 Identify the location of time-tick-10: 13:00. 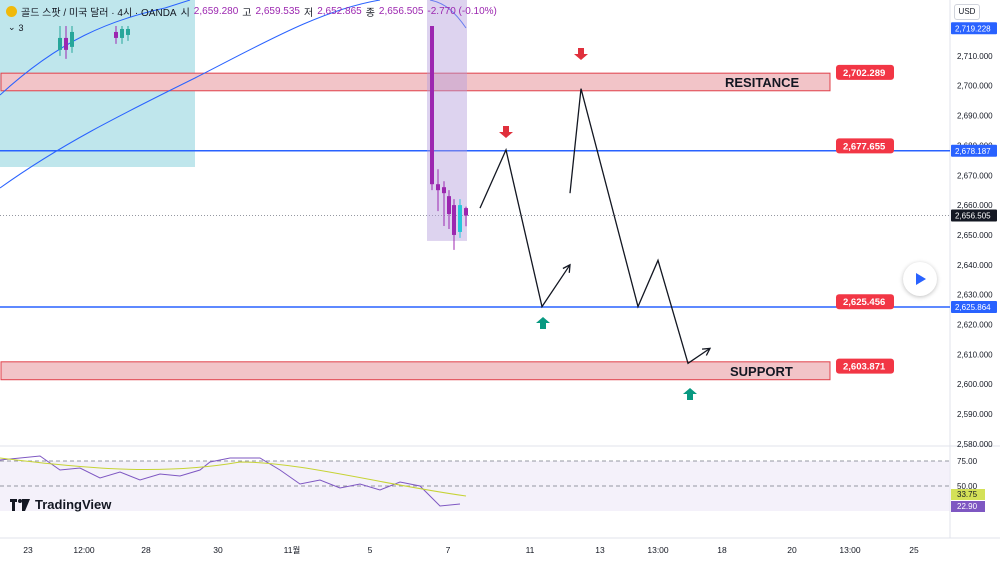
(658, 550).